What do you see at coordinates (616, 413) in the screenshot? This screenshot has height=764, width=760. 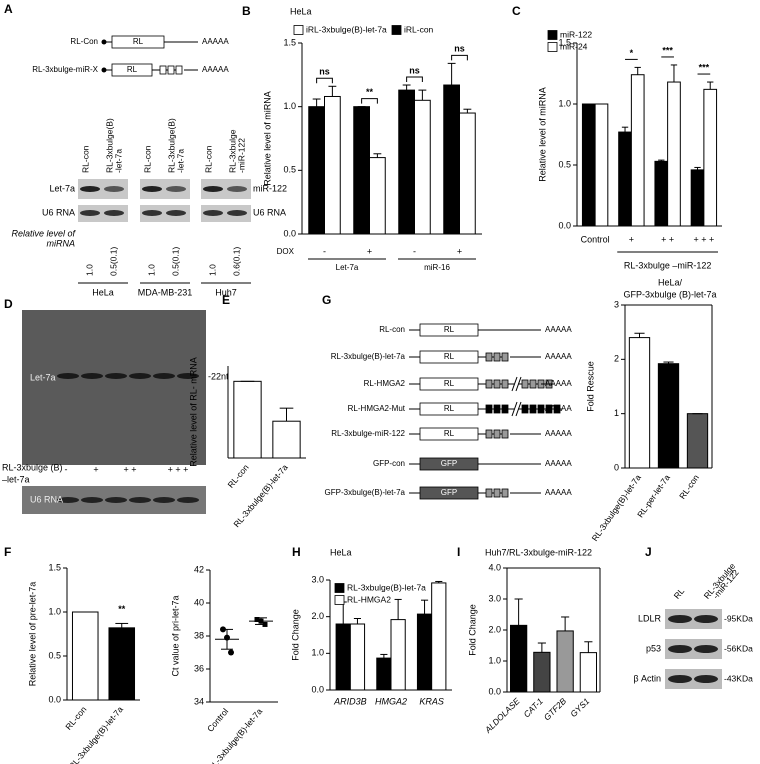 I see `y-tick-label: 1` at bounding box center [616, 413].